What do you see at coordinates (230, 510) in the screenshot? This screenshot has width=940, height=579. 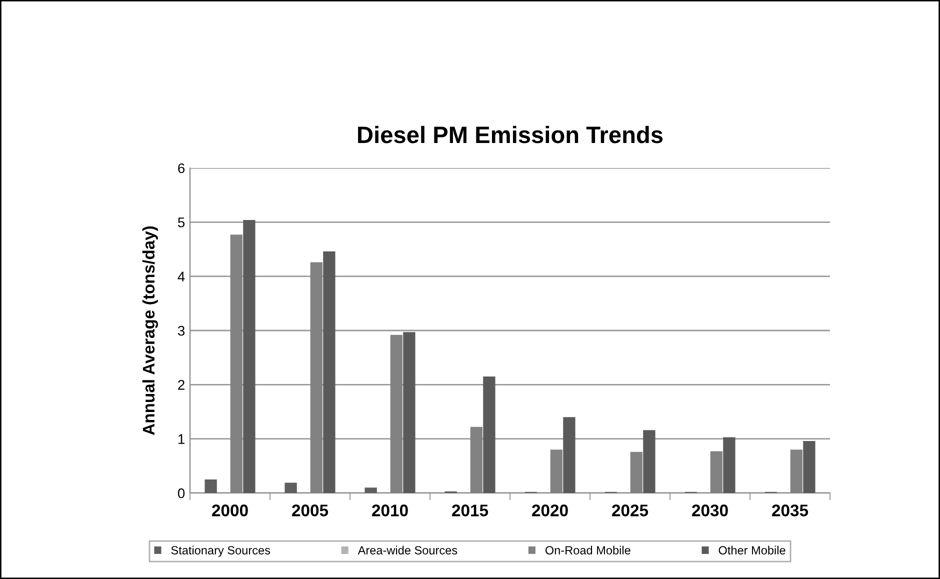 I see `x-tick-label: 2000` at bounding box center [230, 510].